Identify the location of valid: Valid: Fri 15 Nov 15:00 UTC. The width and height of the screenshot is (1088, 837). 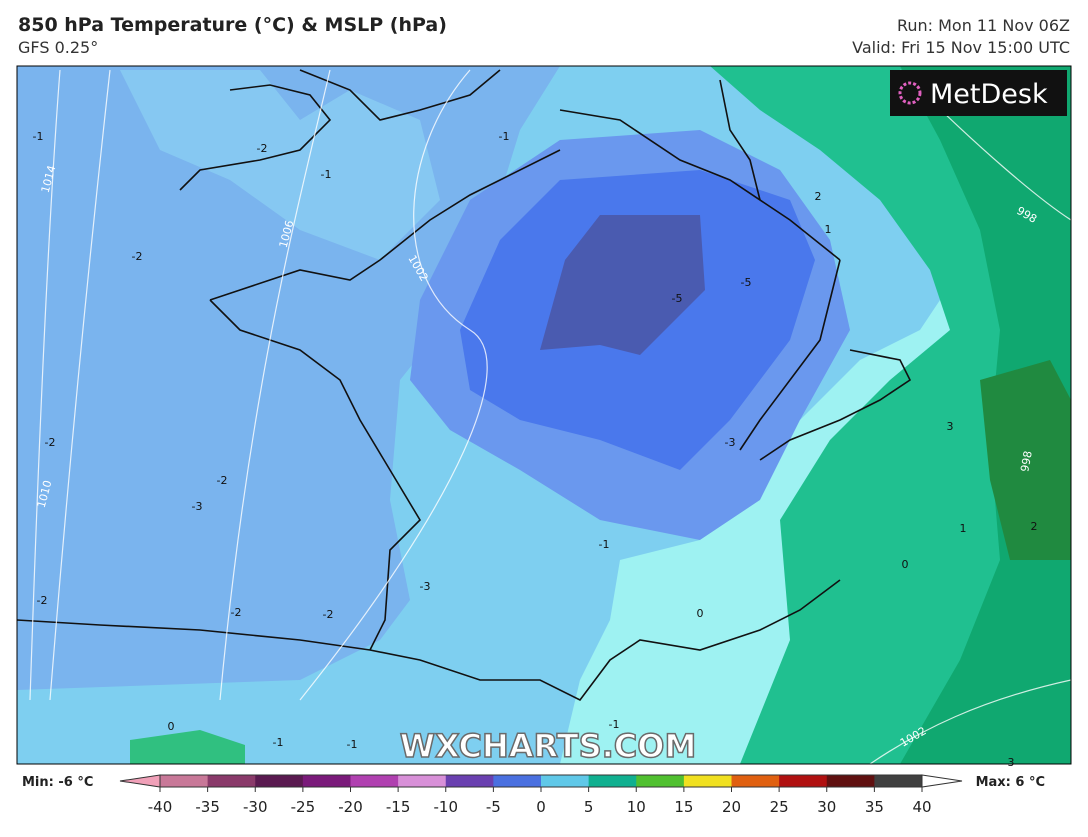
(961, 47).